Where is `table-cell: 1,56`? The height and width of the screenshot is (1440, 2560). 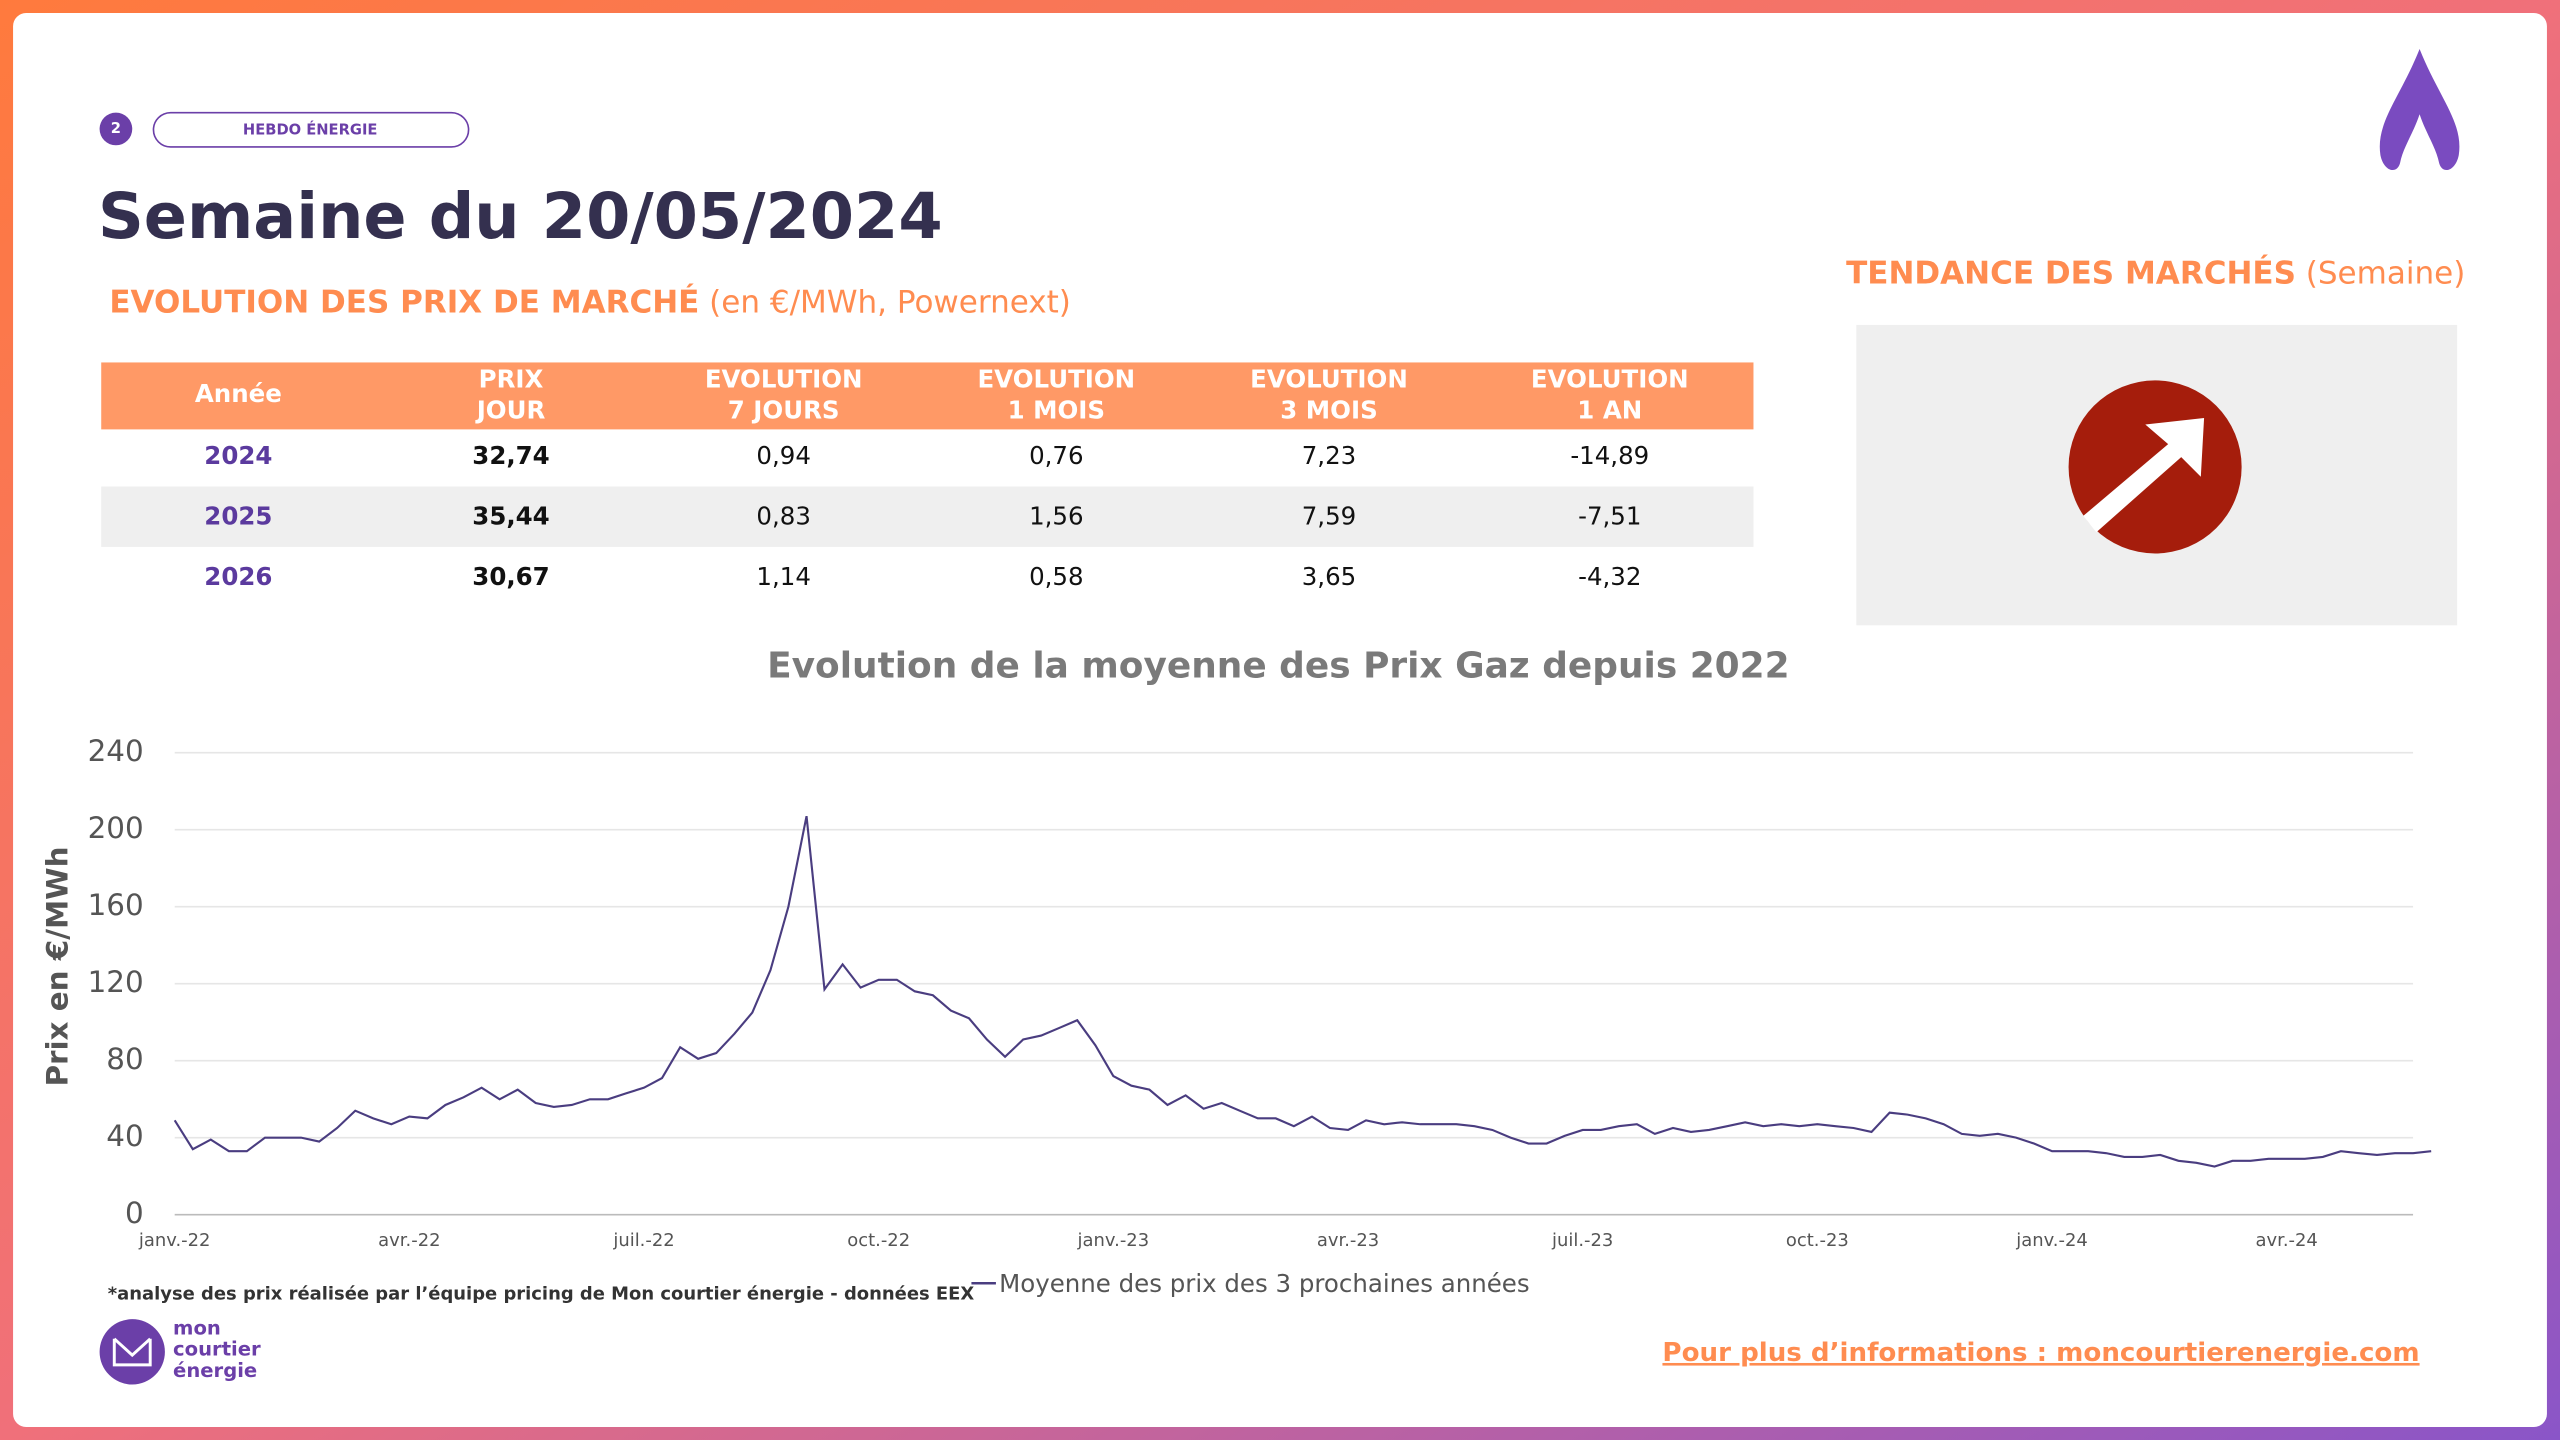 table-cell: 1,56 is located at coordinates (1056, 516).